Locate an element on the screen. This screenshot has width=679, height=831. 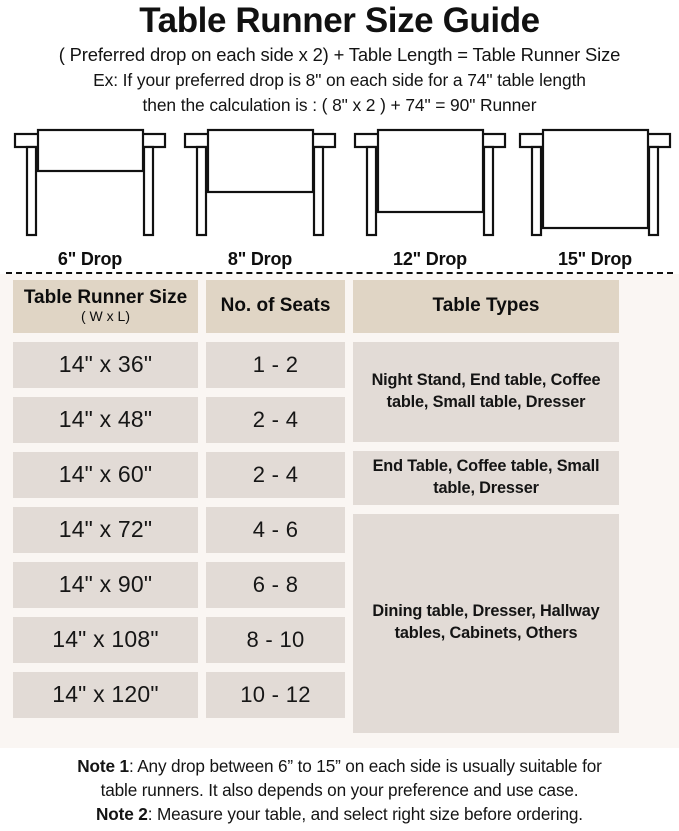
table-cell-size: 14" x 36" is located at coordinates (105, 364).